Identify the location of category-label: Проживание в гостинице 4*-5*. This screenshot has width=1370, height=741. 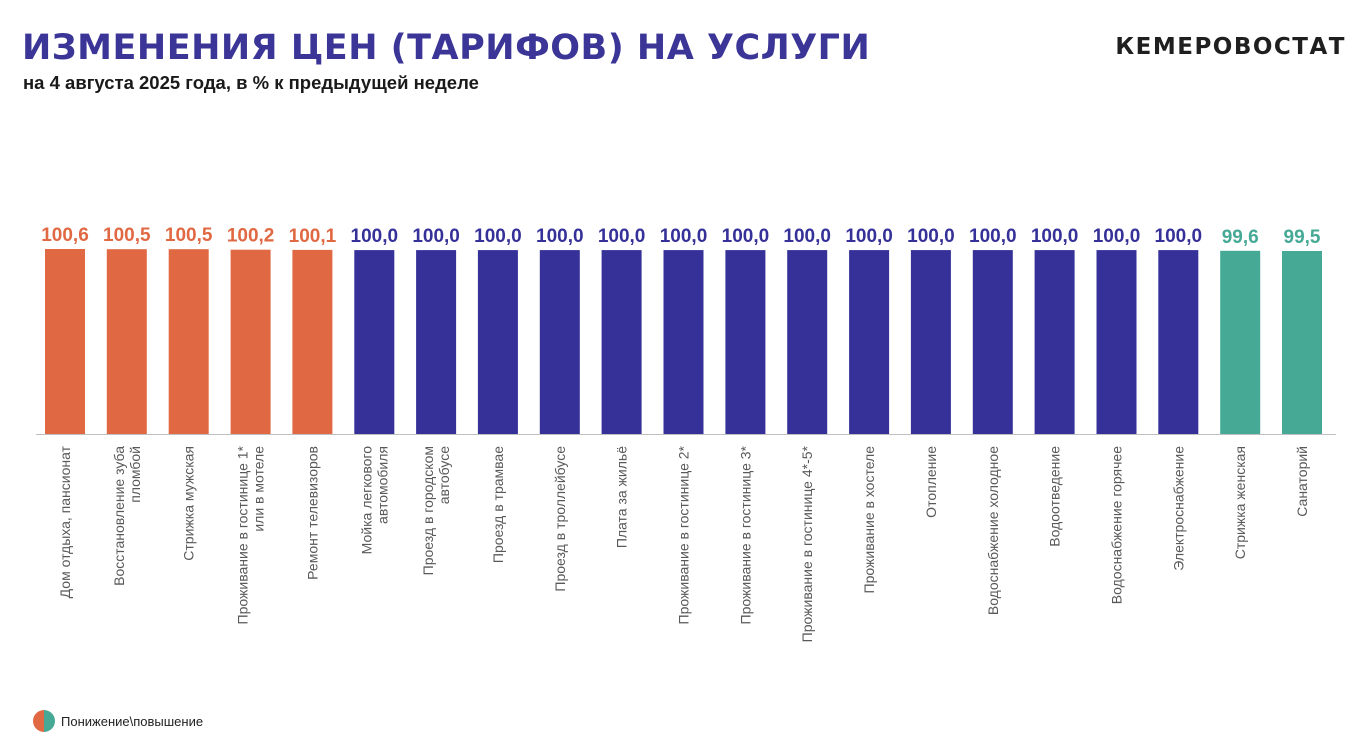
(807, 543).